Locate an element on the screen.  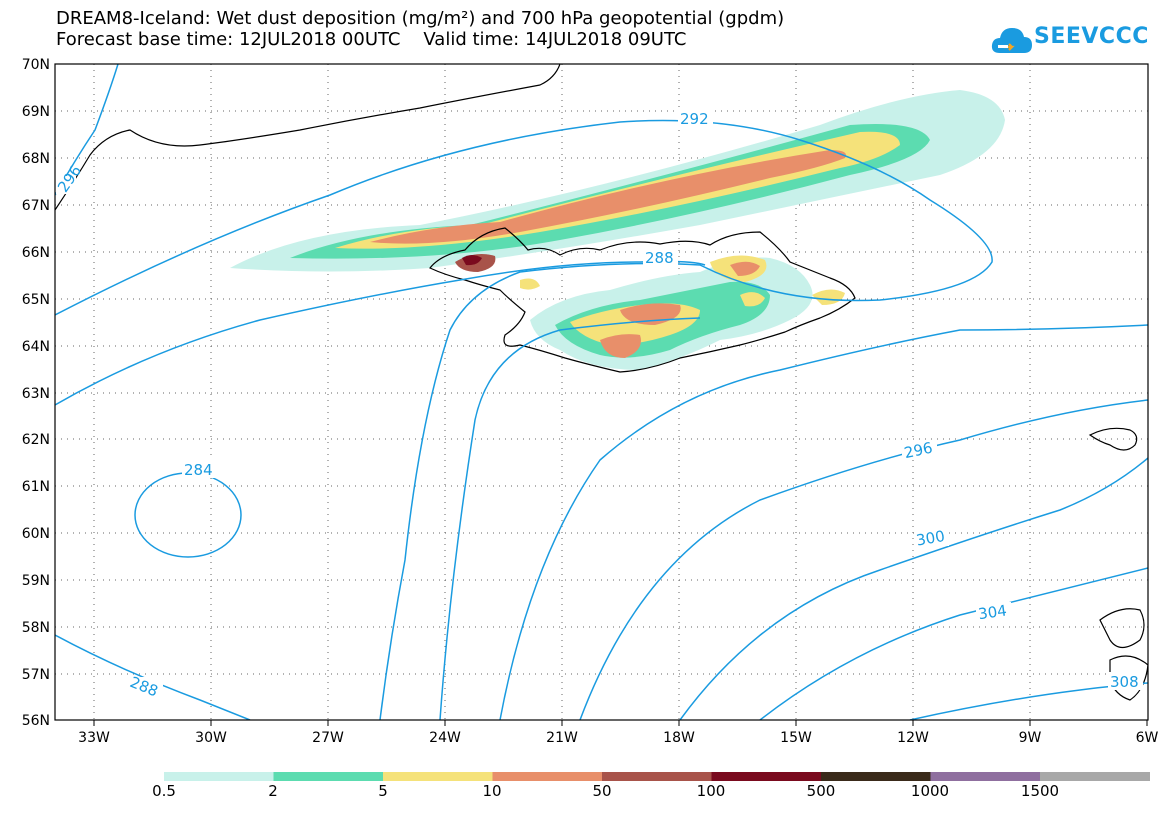
lon-label: 21W is located at coordinates (562, 738).